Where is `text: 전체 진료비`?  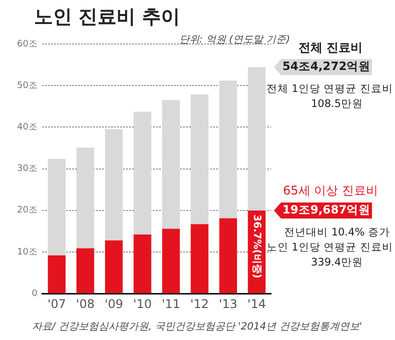 text: 전체 진료비 is located at coordinates (330, 47).